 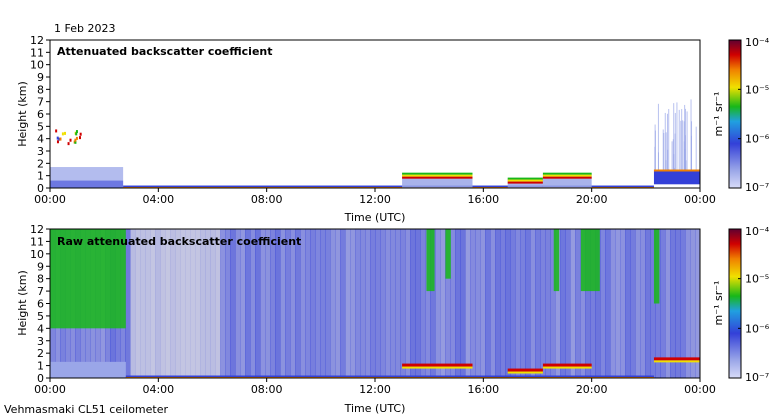 I want to click on colorbar-tick-label: 10⁻⁶, so click(x=757, y=139).